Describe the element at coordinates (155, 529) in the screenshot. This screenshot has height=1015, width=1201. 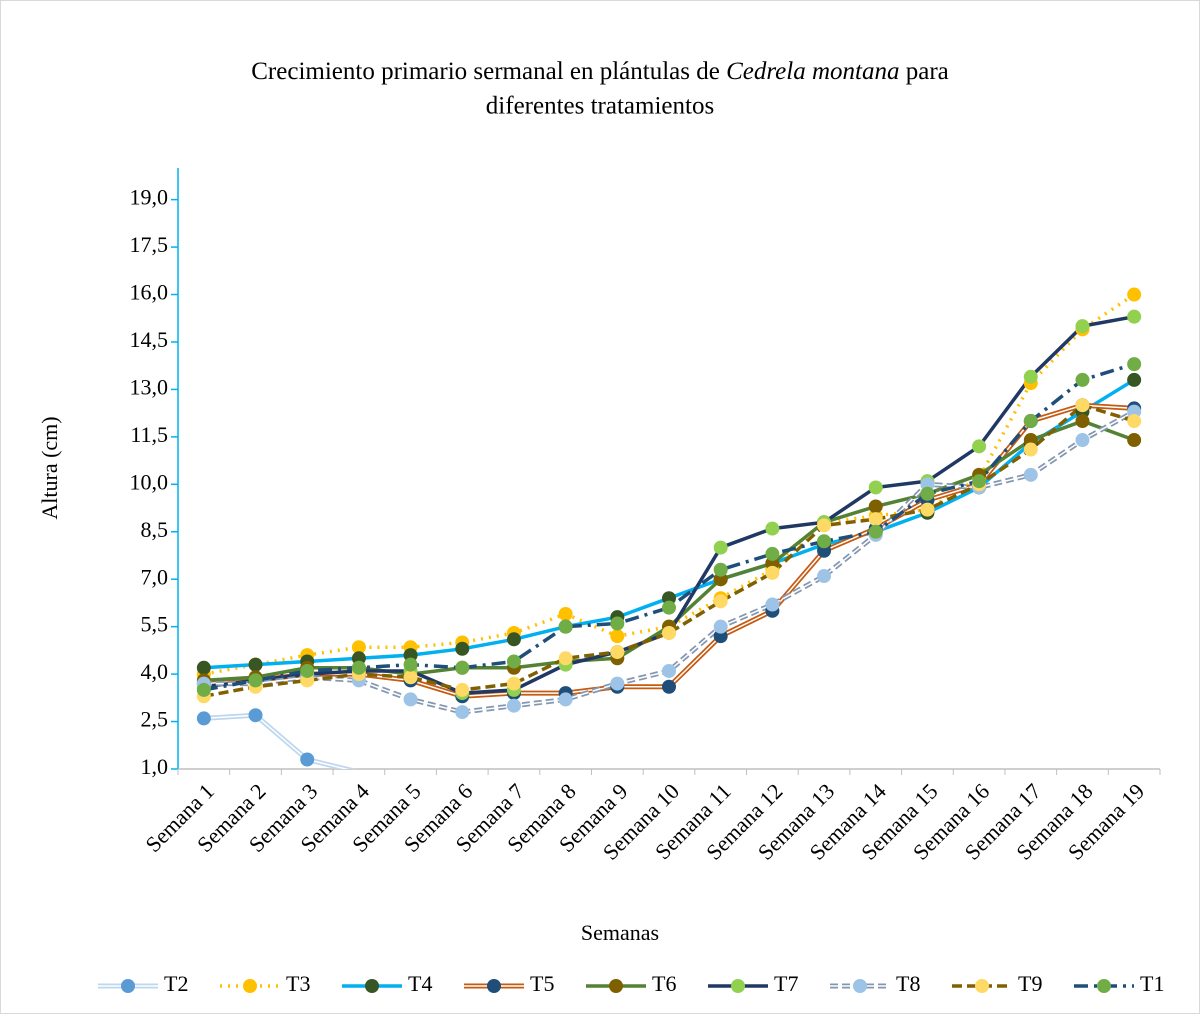
I see `y-tick-label: 8,5` at that location.